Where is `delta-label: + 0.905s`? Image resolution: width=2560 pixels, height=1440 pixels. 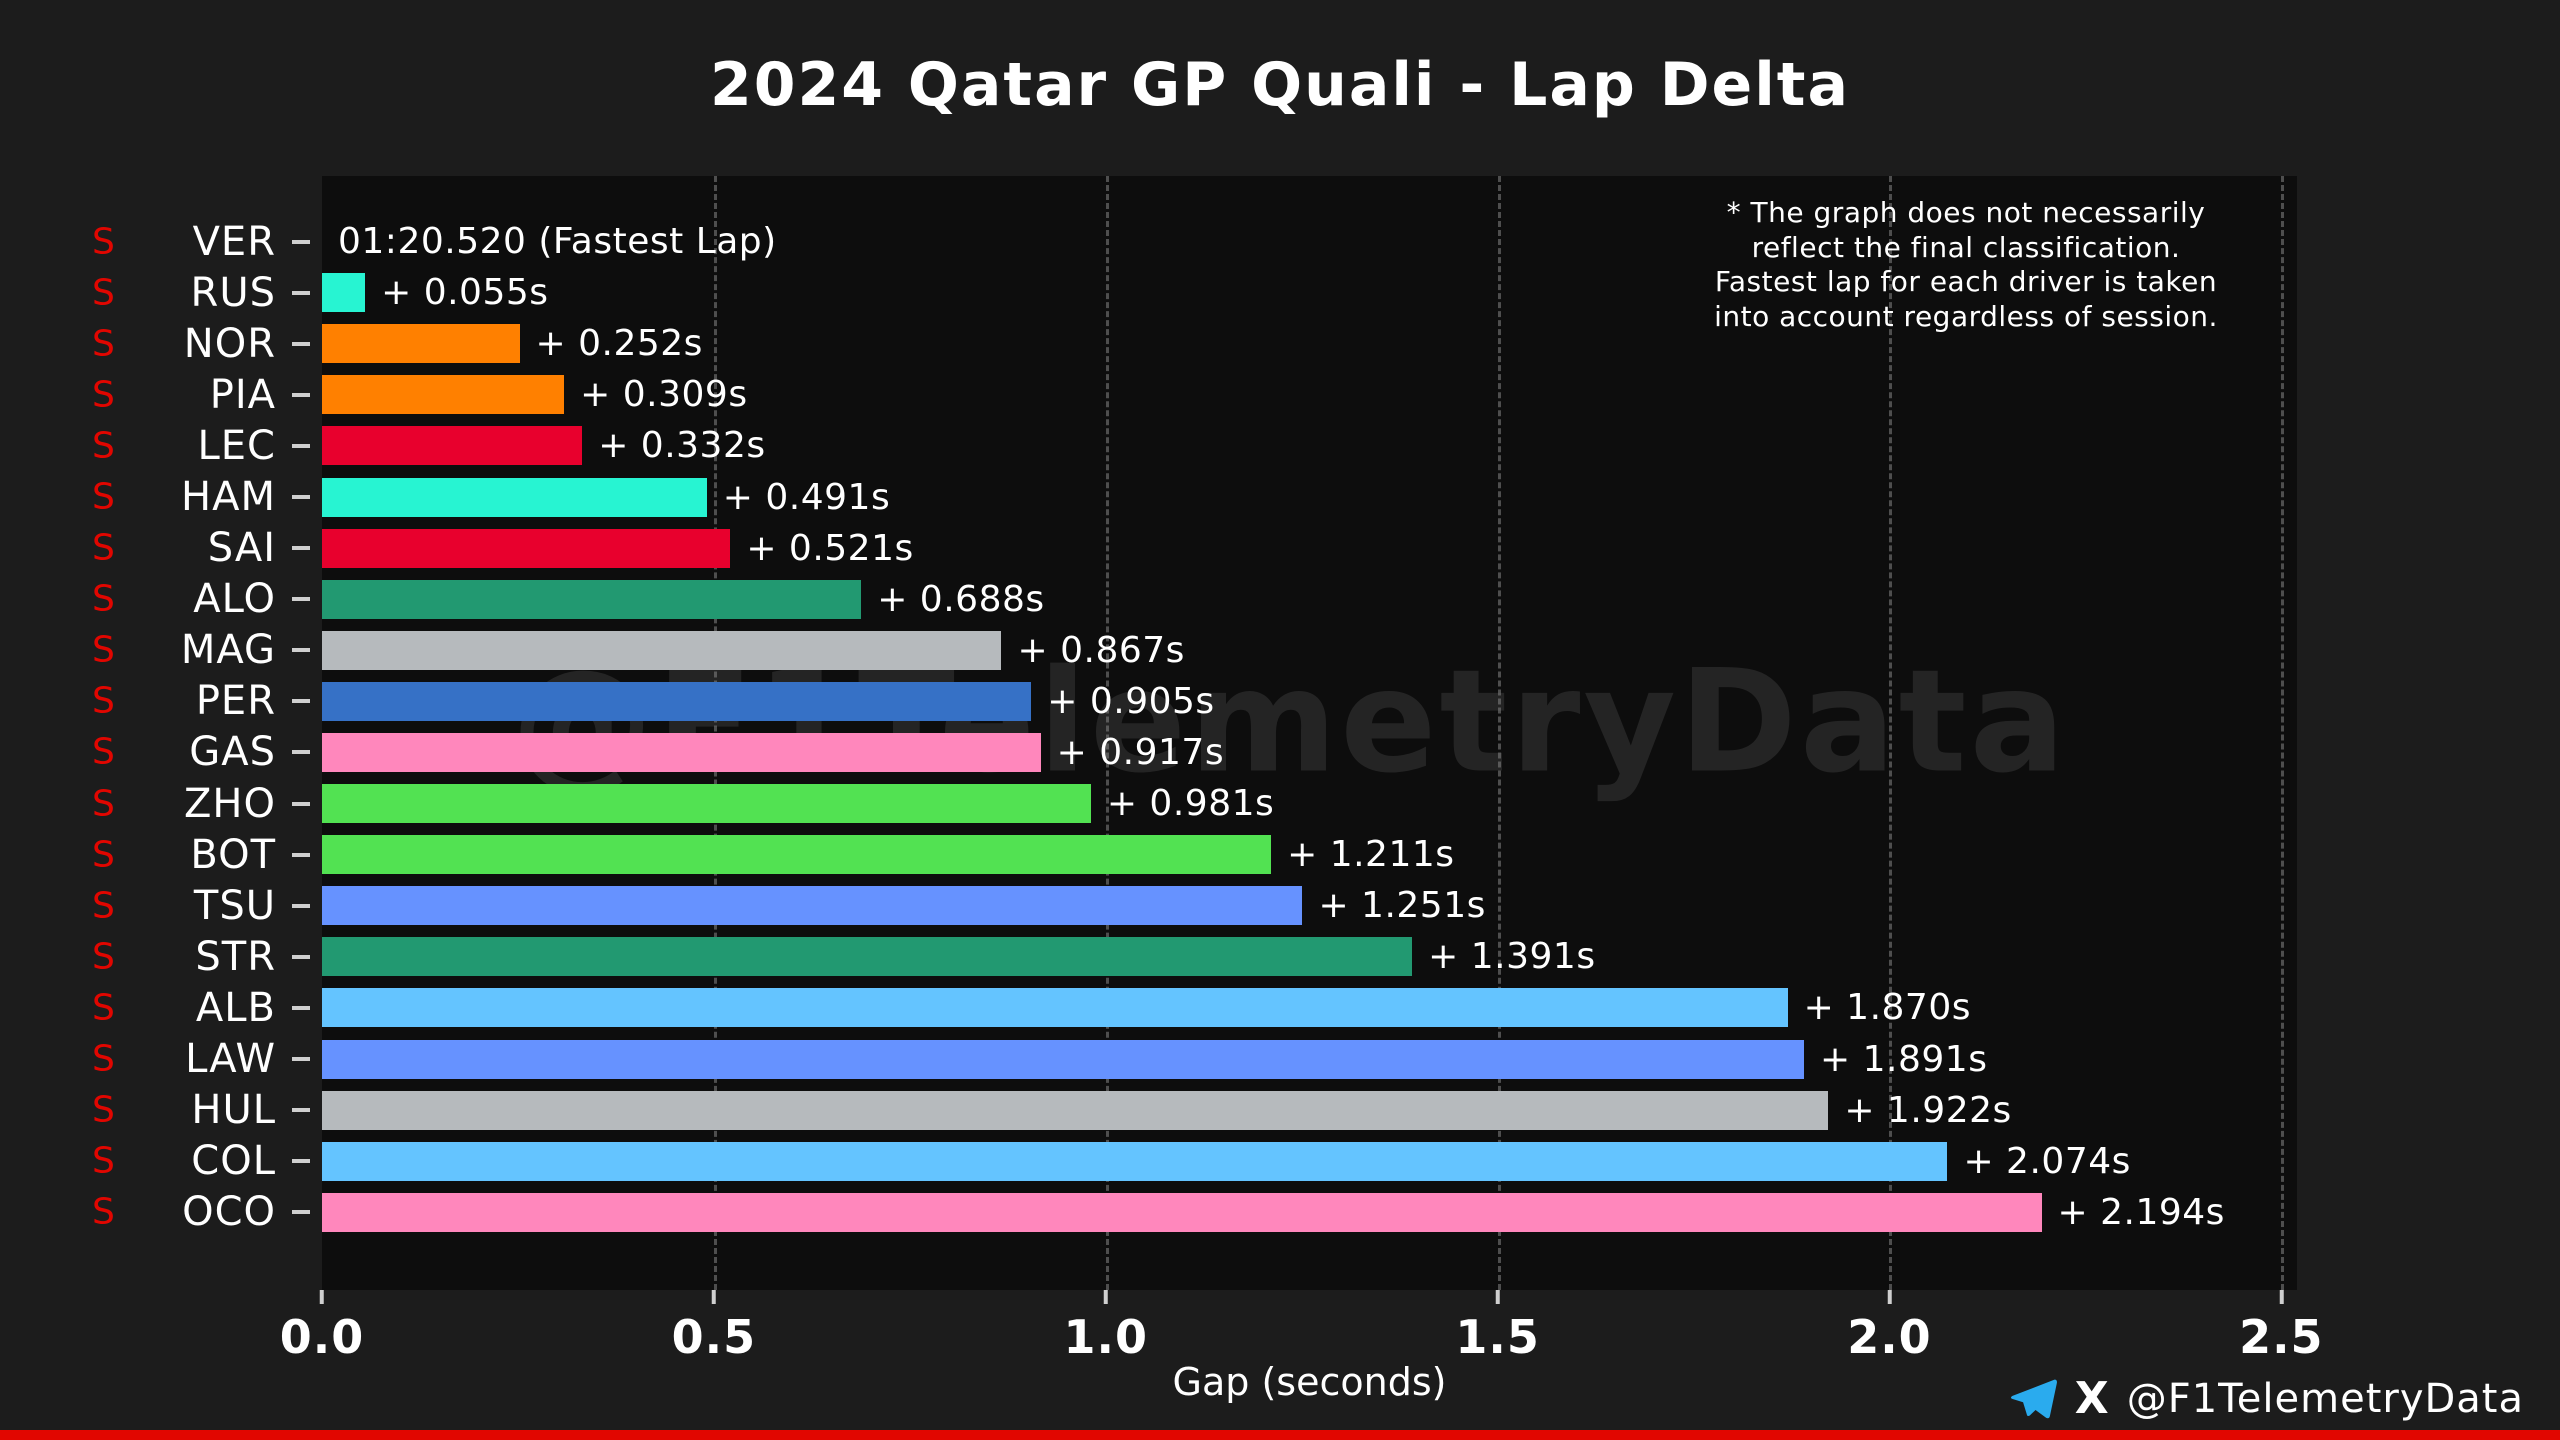 delta-label: + 0.905s is located at coordinates (1131, 701).